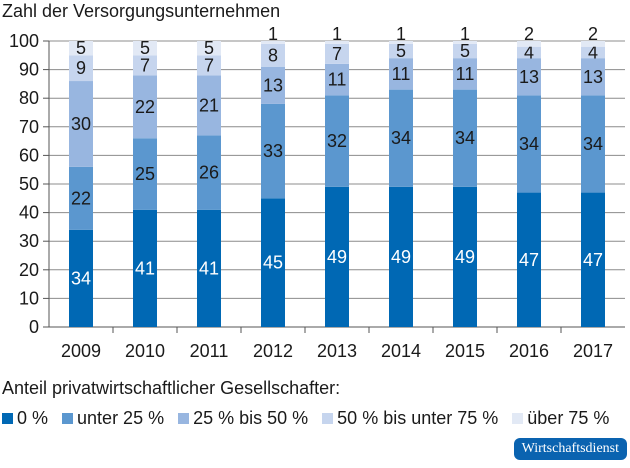 Image resolution: width=630 pixels, height=468 pixels. I want to click on data-label: 49, so click(401, 257).